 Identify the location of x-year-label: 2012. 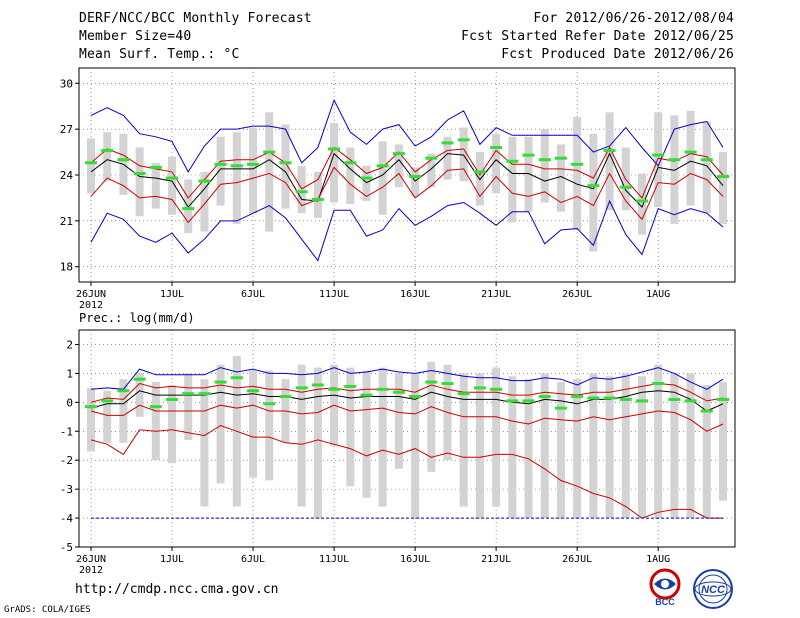
(91, 570).